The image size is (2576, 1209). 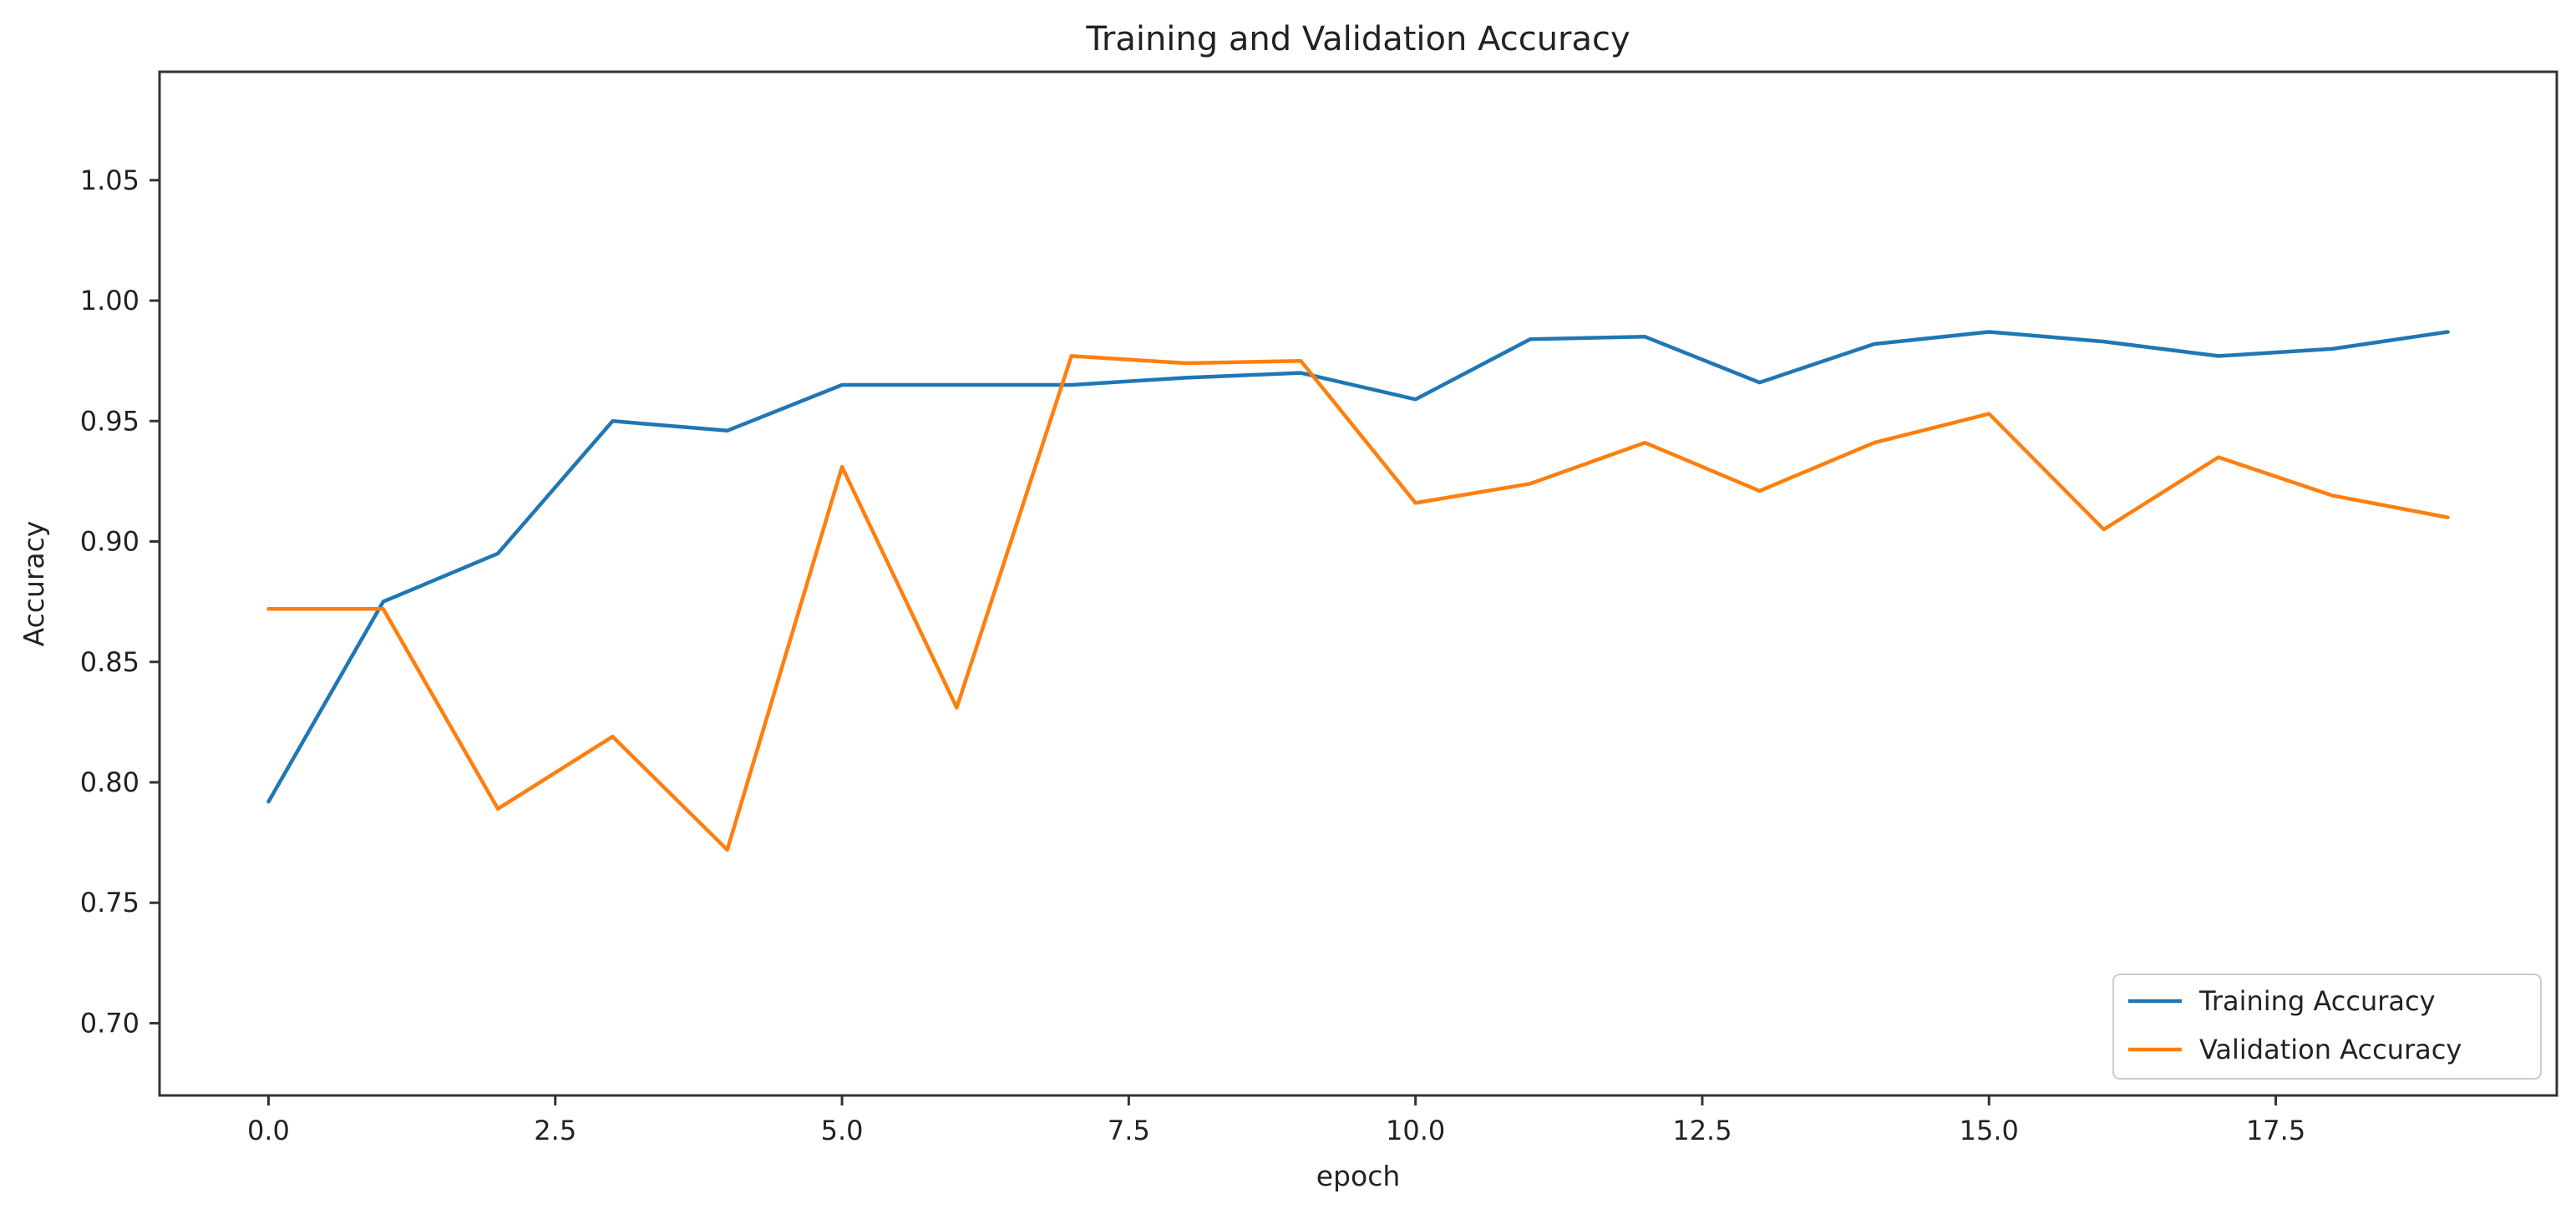 I want to click on y-tick-label: 1.05, so click(x=110, y=180).